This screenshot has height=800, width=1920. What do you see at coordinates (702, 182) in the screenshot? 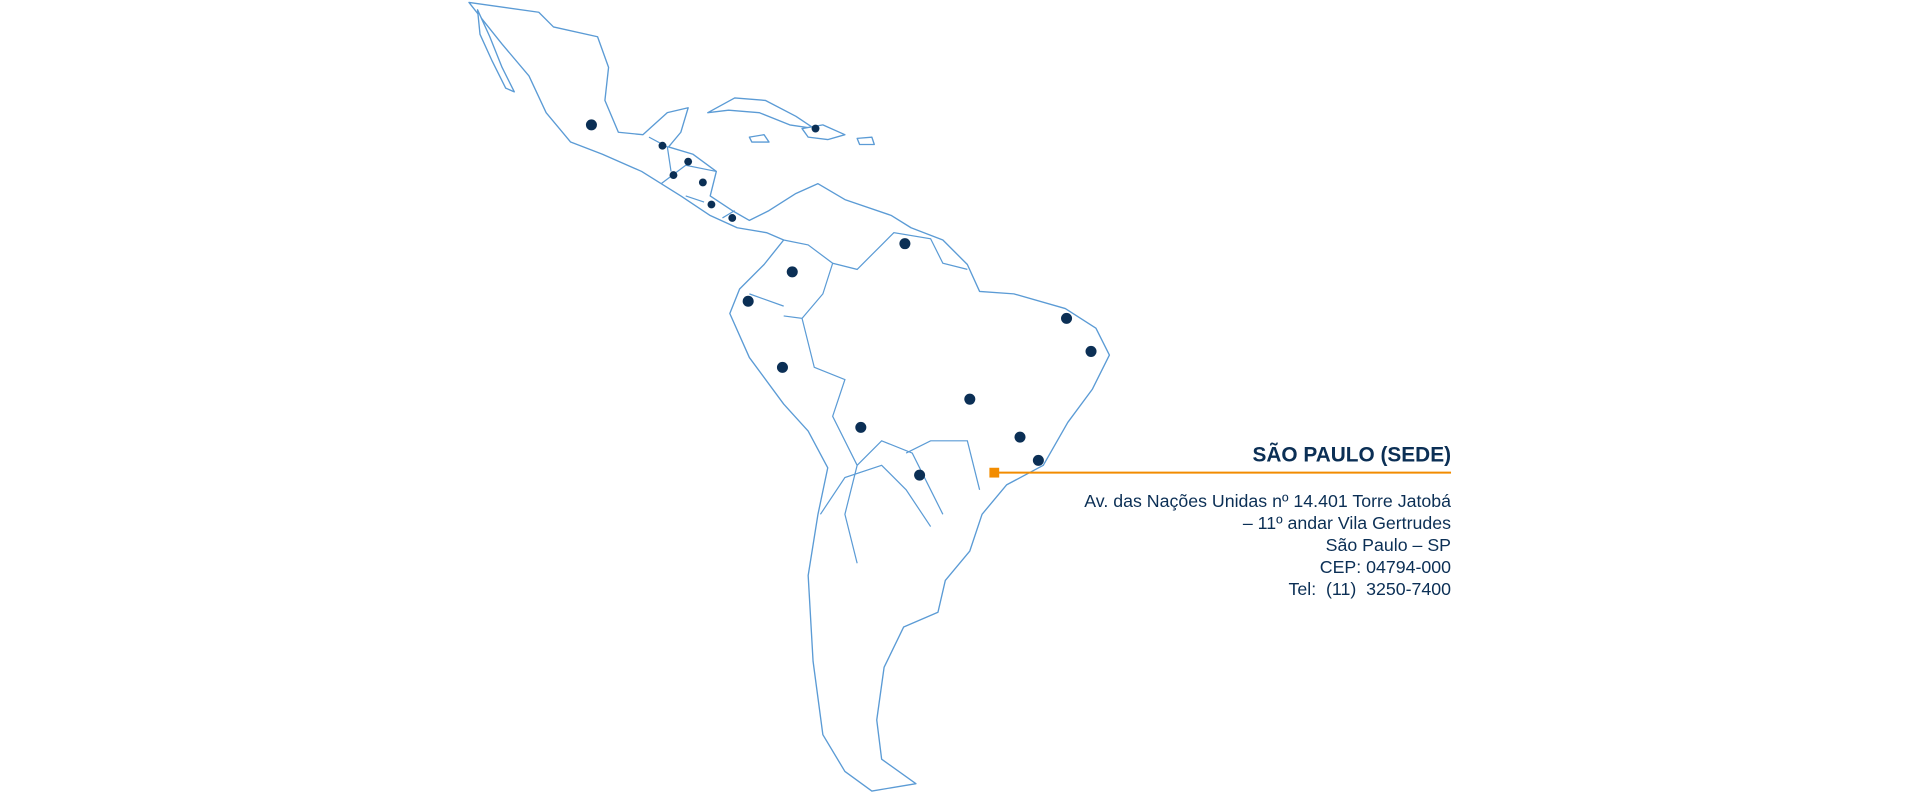
I see `office-dot-nicaragua` at bounding box center [702, 182].